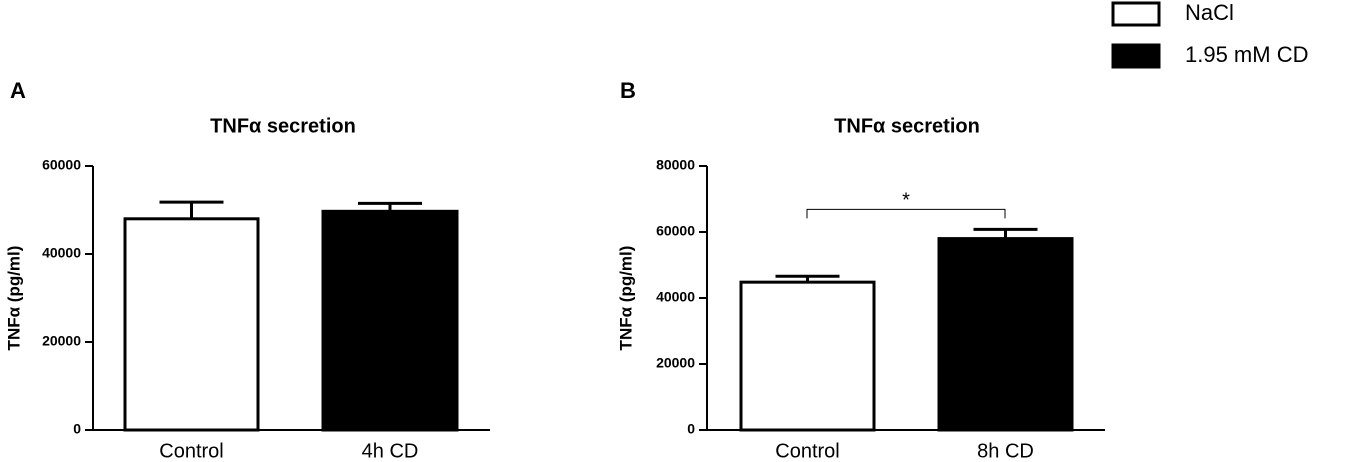 This screenshot has height=462, width=1345. Describe the element at coordinates (906, 213) in the screenshot. I see `significance-bracket` at that location.